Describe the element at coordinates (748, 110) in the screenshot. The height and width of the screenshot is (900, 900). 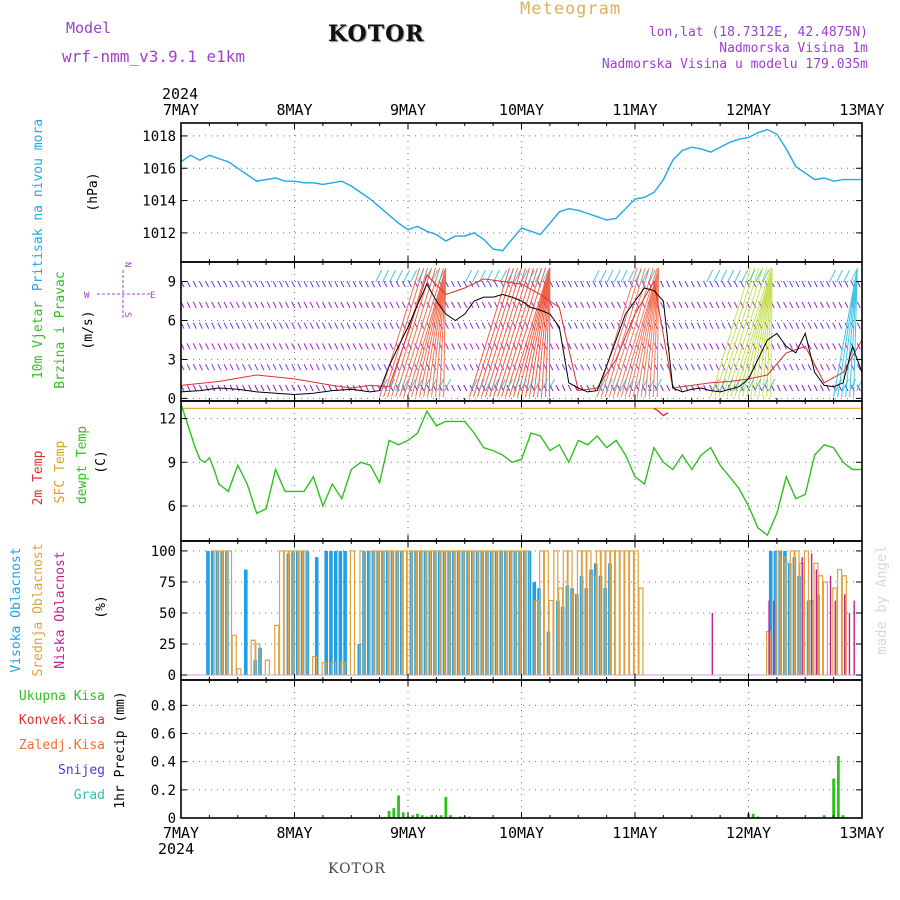
I see `top-x-tick-label: 12MAY` at that location.